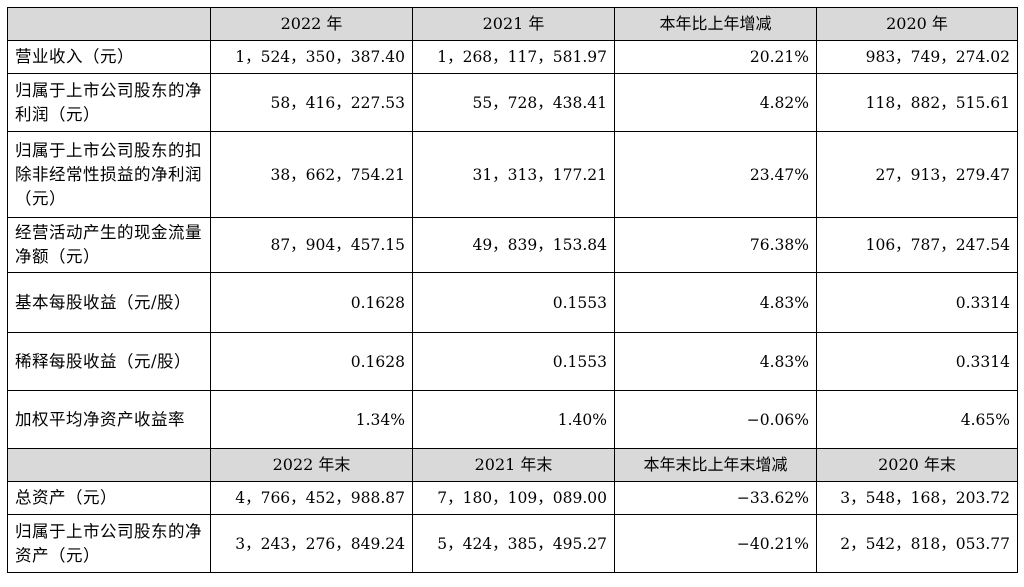 The image size is (1024, 587). I want to click on value-change: −0.06%, so click(715, 419).